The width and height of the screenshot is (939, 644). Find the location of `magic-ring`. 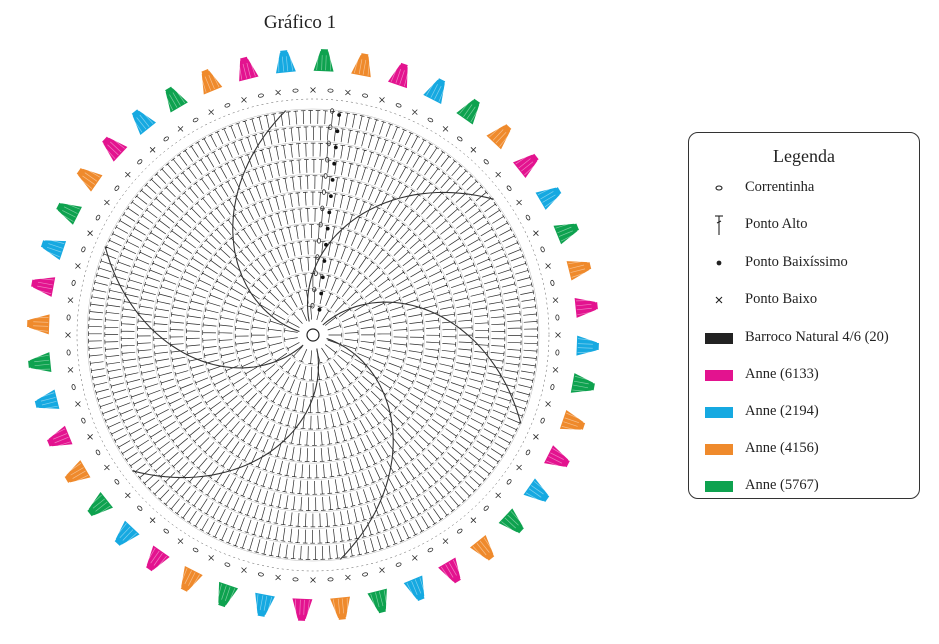

magic-ring is located at coordinates (313, 335).